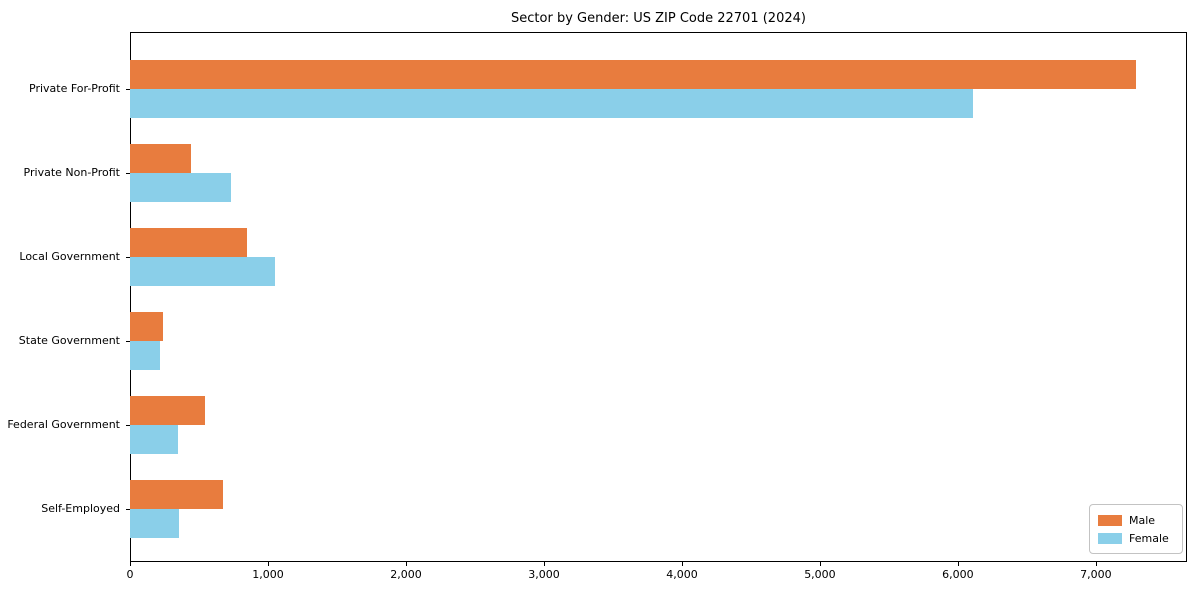 The image size is (1200, 600). What do you see at coordinates (69, 256) in the screenshot?
I see `y-axis-label-local-government: Local Government` at bounding box center [69, 256].